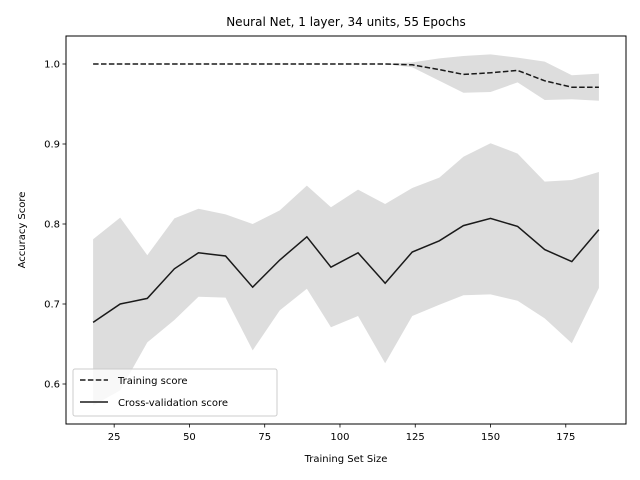  I want to click on legend: Training score Cross-validation score, so click(175, 392).